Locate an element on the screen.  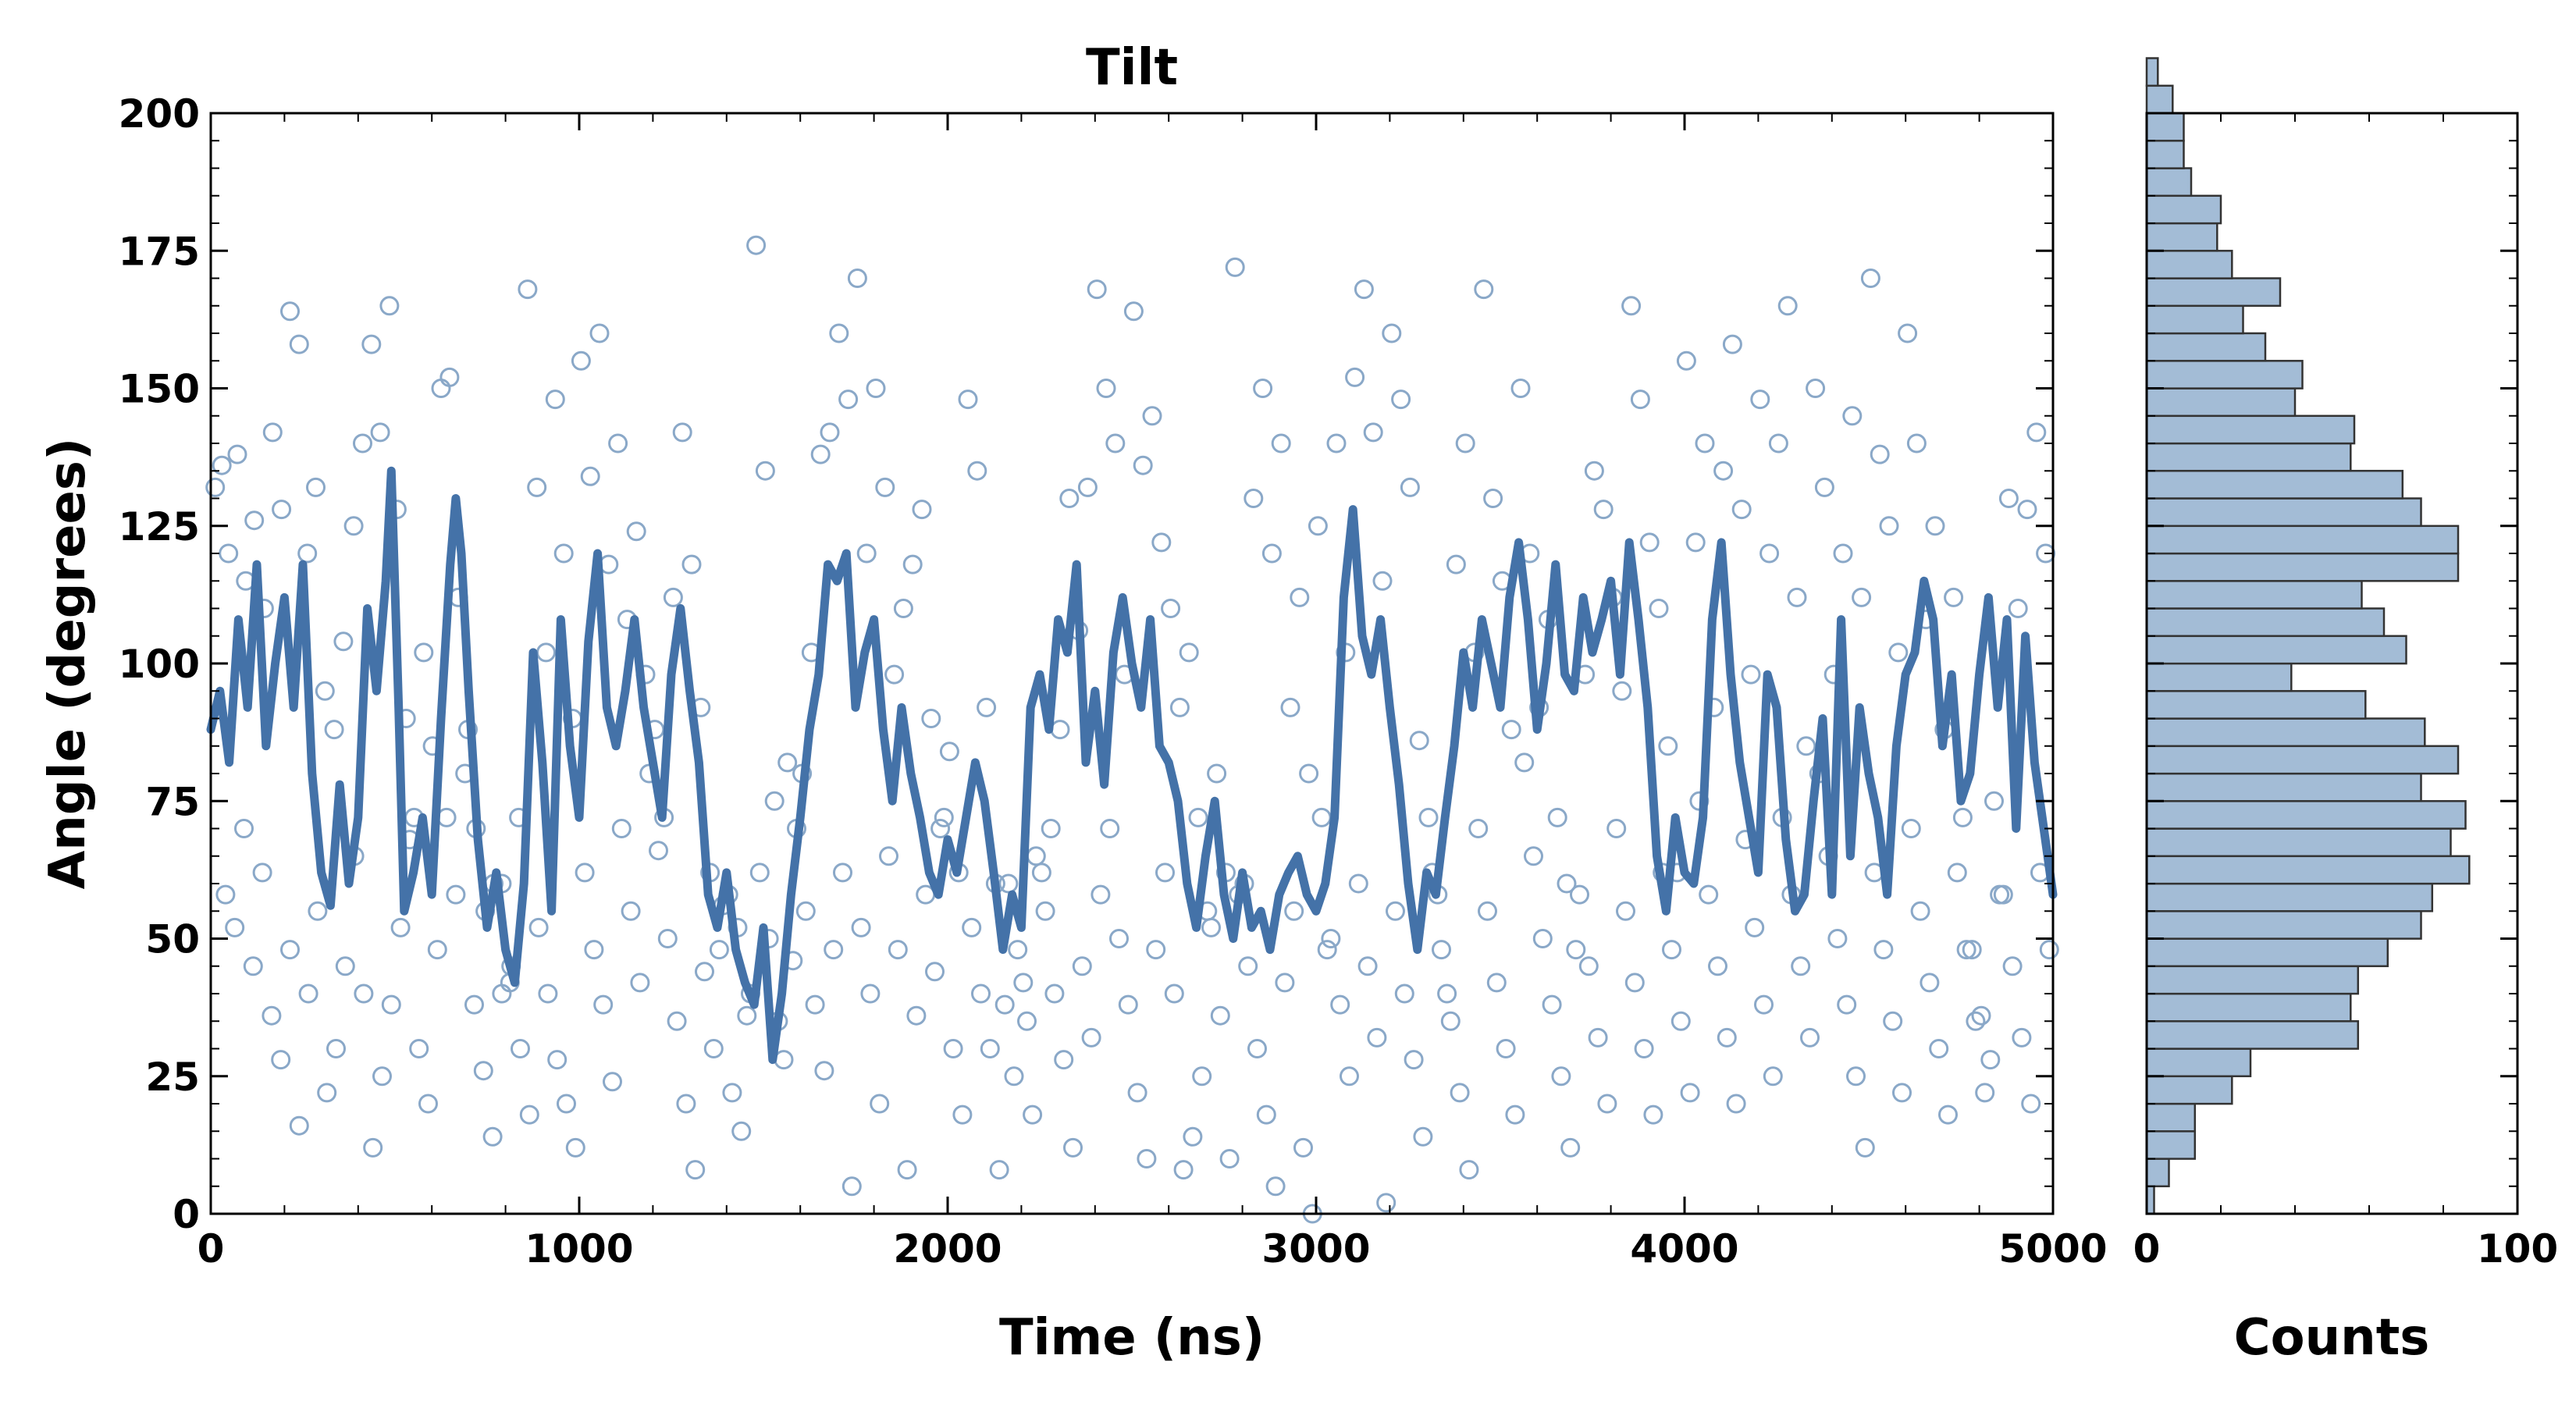
y-tick-label: 125 is located at coordinates (159, 527).